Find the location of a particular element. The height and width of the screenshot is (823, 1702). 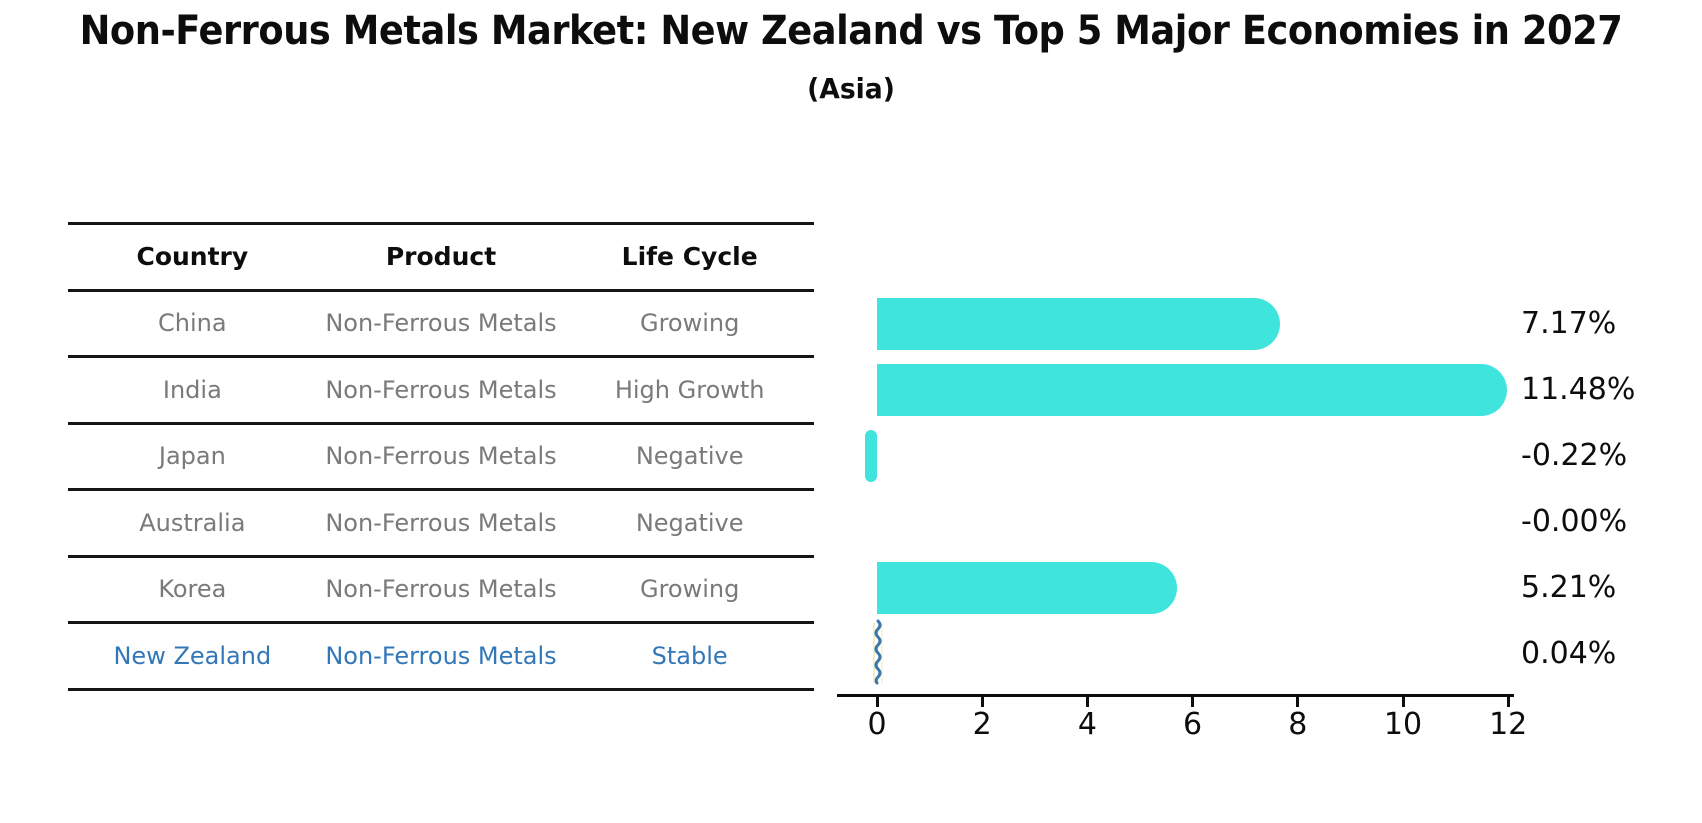

table-row-china: China Non-Ferrous Metals Growing is located at coordinates (441, 325).